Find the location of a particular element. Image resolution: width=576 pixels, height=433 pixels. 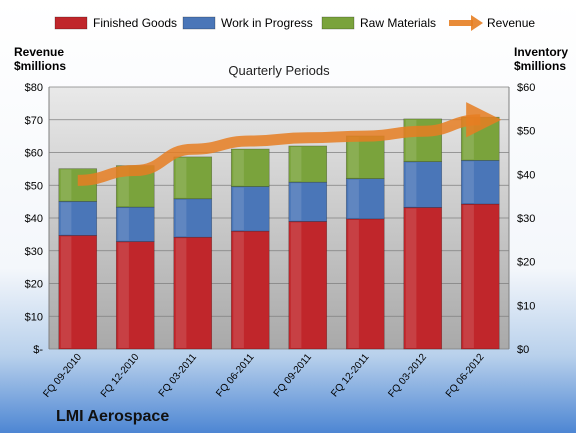

revenue-line-layer is located at coordinates (289, 144).